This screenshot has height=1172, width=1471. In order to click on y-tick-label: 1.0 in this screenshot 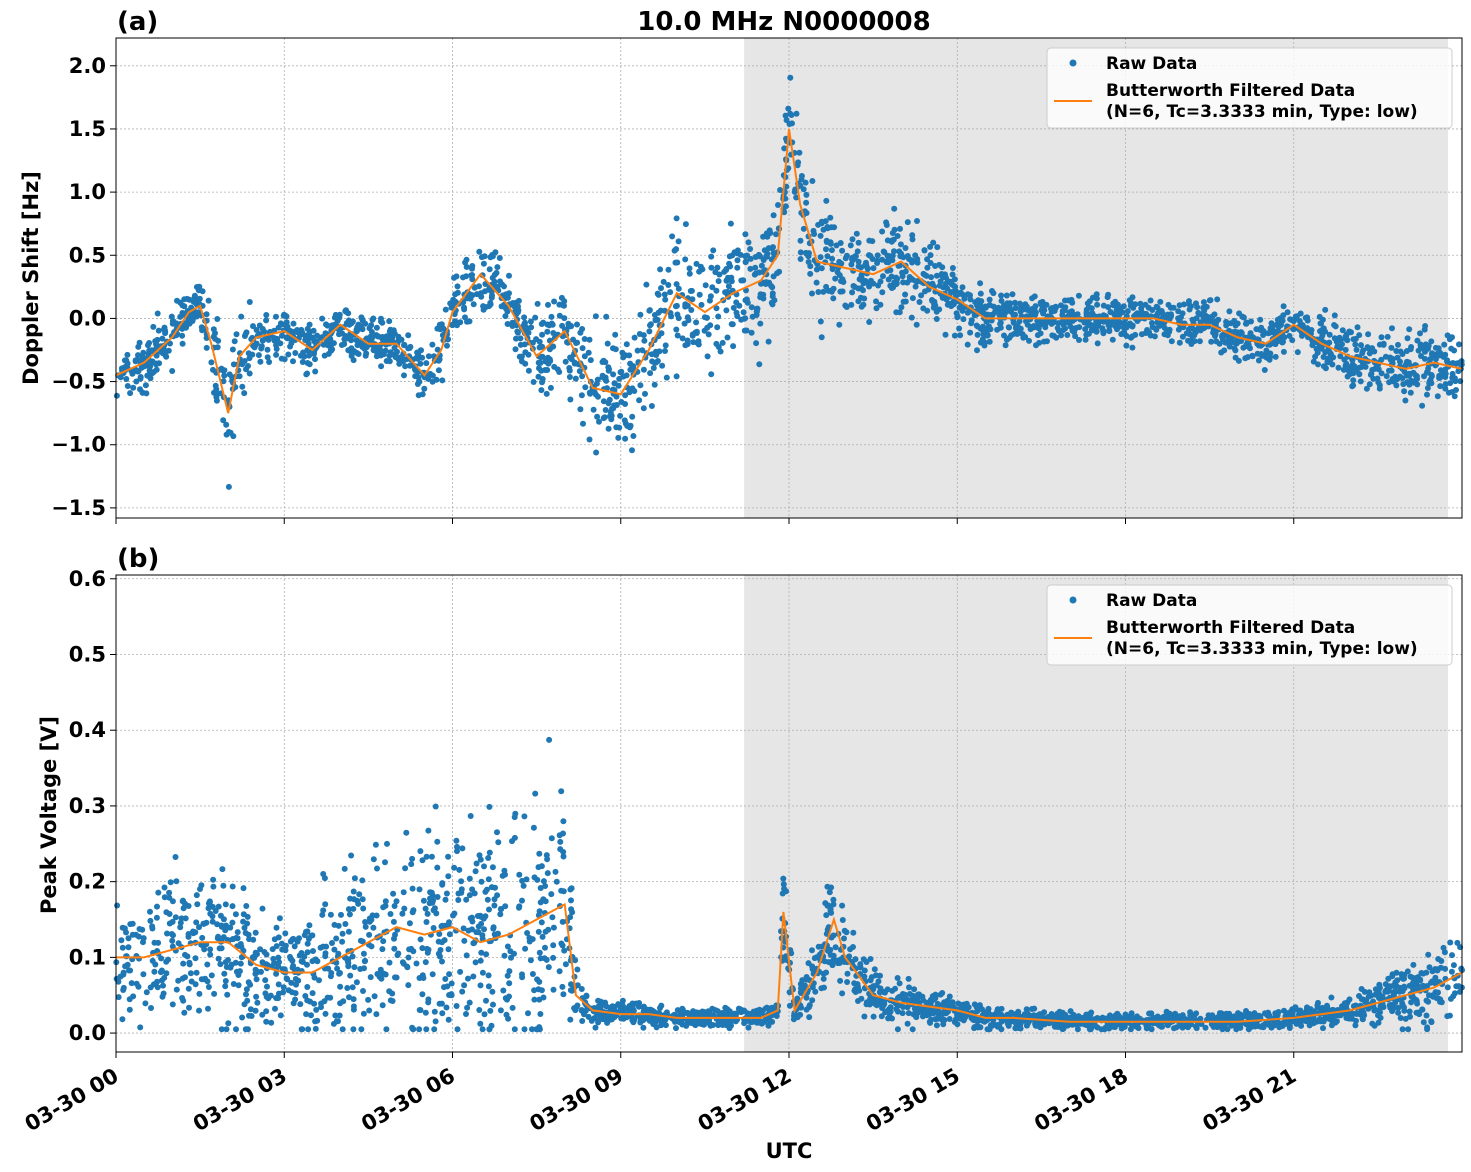, I will do `click(87, 192)`.